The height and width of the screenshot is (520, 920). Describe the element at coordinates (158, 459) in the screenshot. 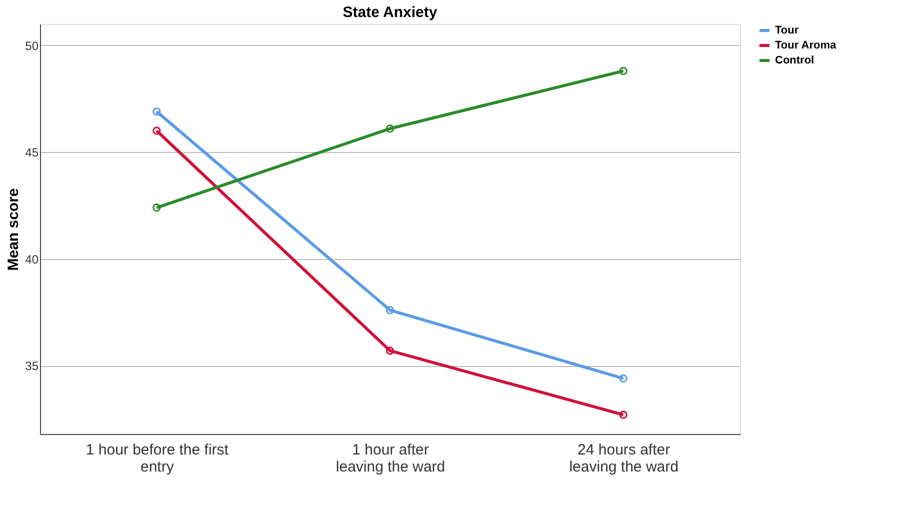

I see `x-tick-label: 1 hour before the first entry` at that location.